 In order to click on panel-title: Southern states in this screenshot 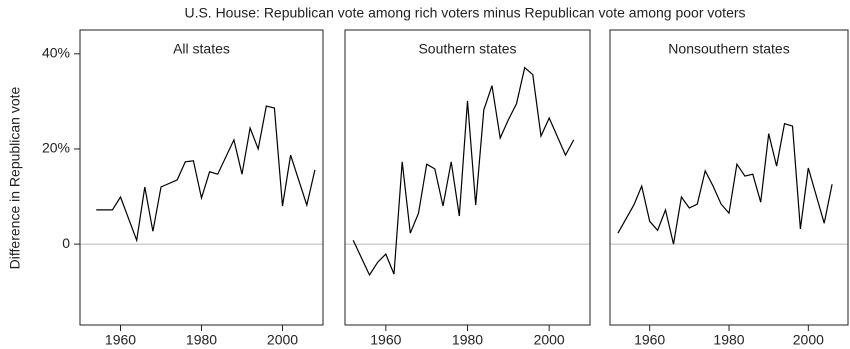, I will do `click(467, 49)`.